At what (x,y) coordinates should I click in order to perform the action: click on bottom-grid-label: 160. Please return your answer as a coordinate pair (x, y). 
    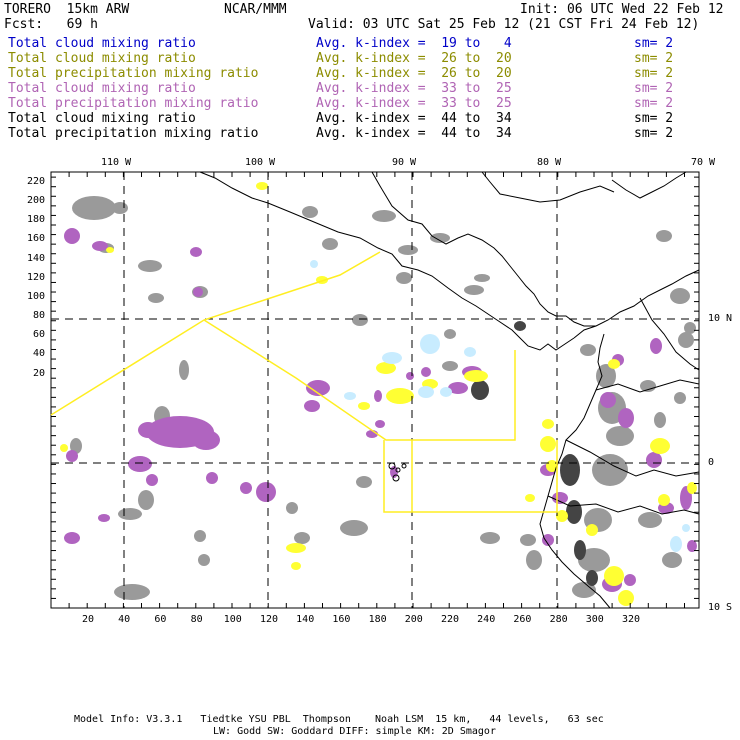
    Looking at the image, I should click on (341, 619).